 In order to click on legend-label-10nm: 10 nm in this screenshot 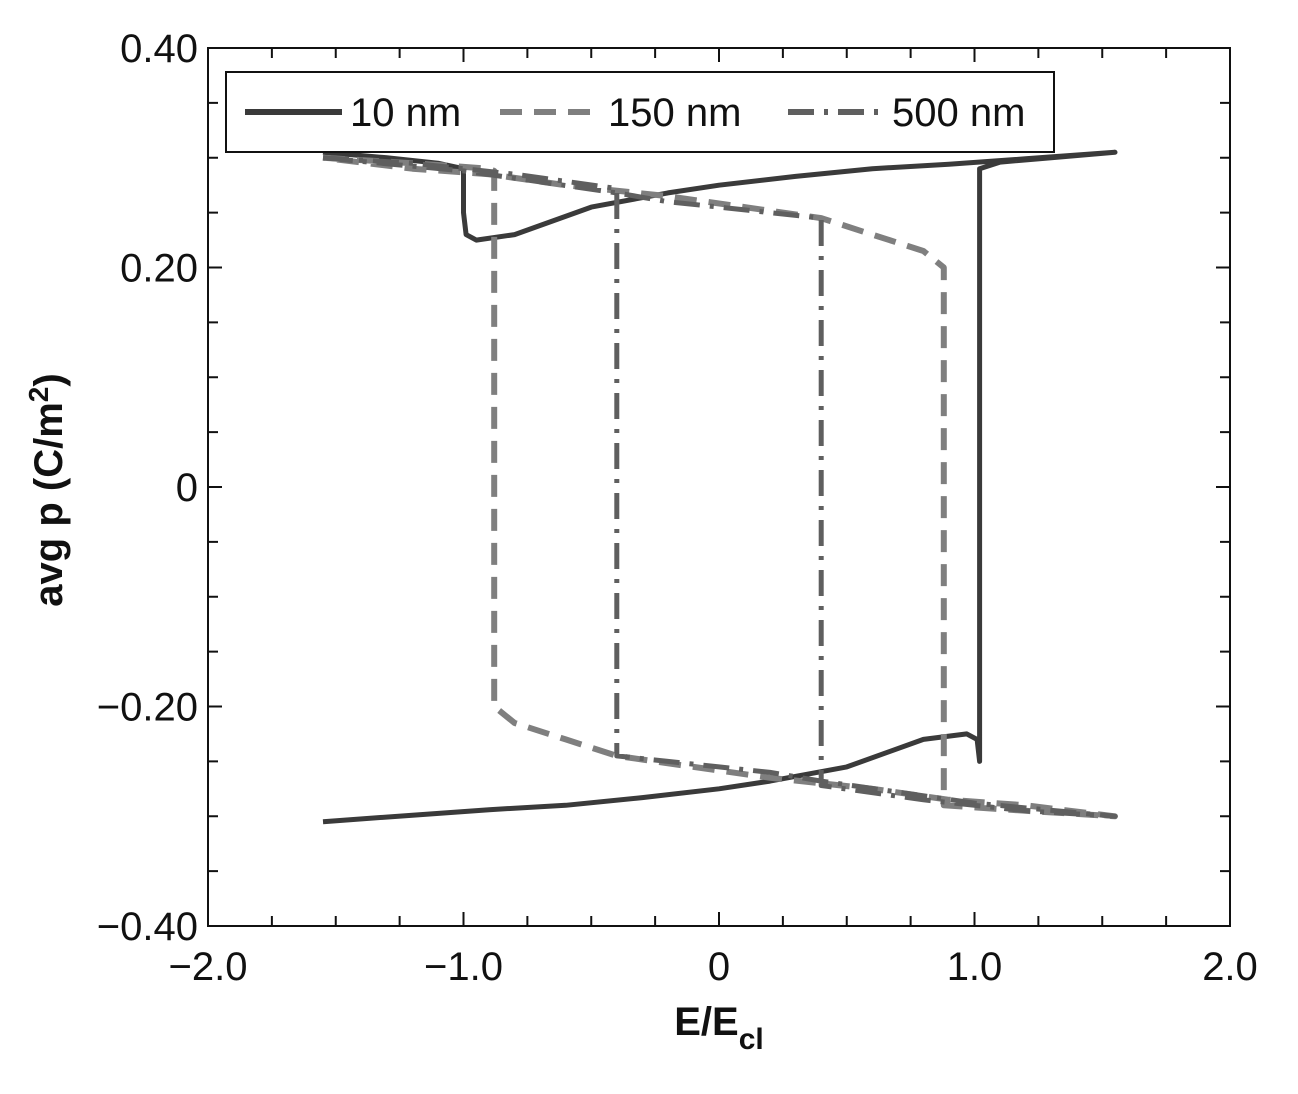, I will do `click(405, 113)`.